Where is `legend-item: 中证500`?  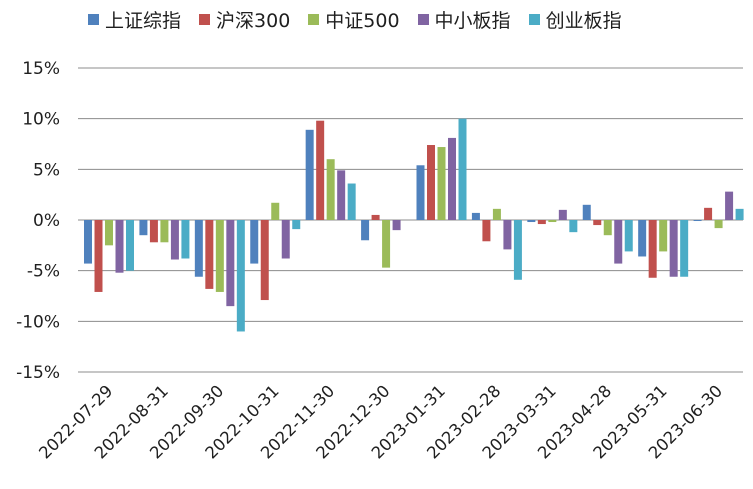
legend-item: 中证500 is located at coordinates (354, 19).